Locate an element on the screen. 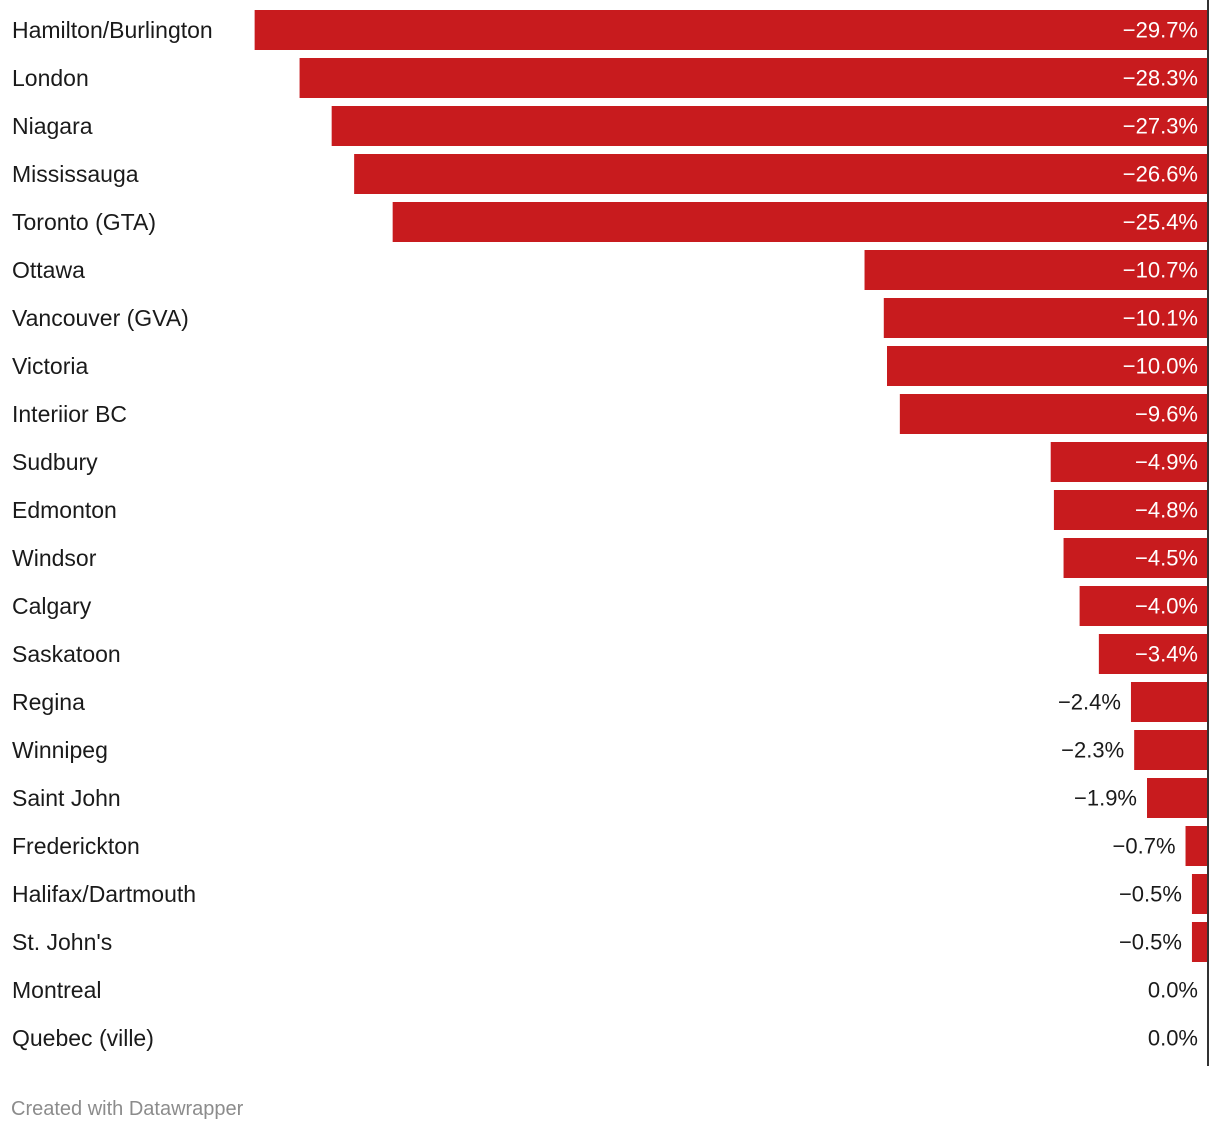  category-label: Montreal is located at coordinates (56, 990).